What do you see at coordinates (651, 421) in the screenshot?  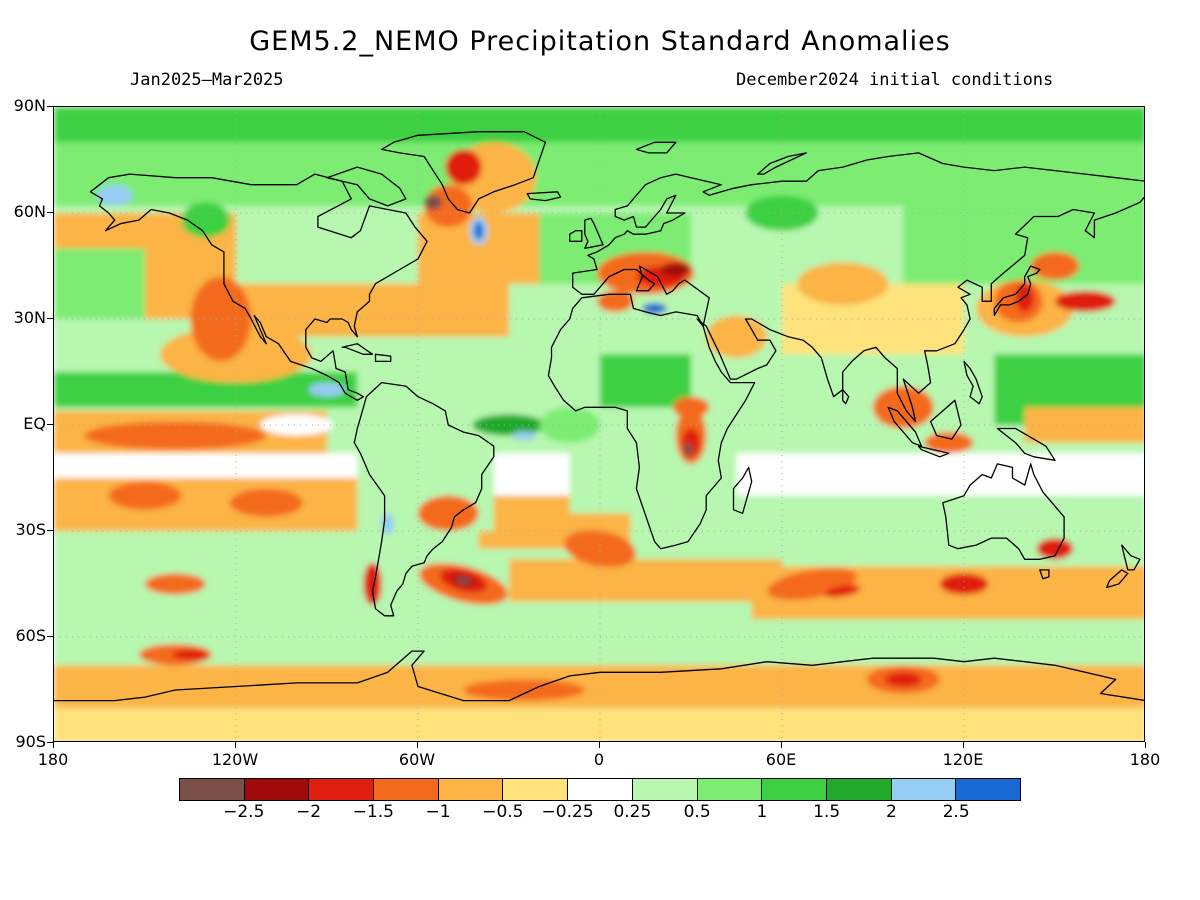 I see `coastline-africa` at bounding box center [651, 421].